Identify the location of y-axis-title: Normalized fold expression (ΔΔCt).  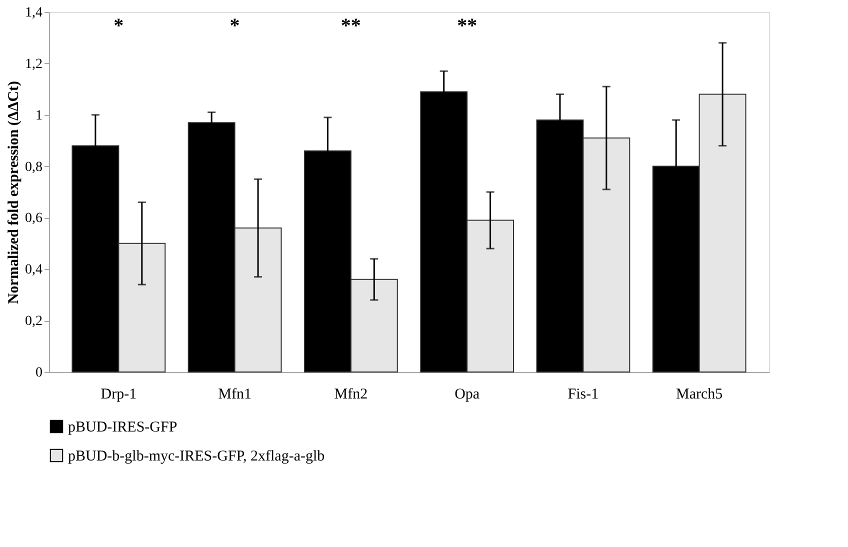
(14, 192).